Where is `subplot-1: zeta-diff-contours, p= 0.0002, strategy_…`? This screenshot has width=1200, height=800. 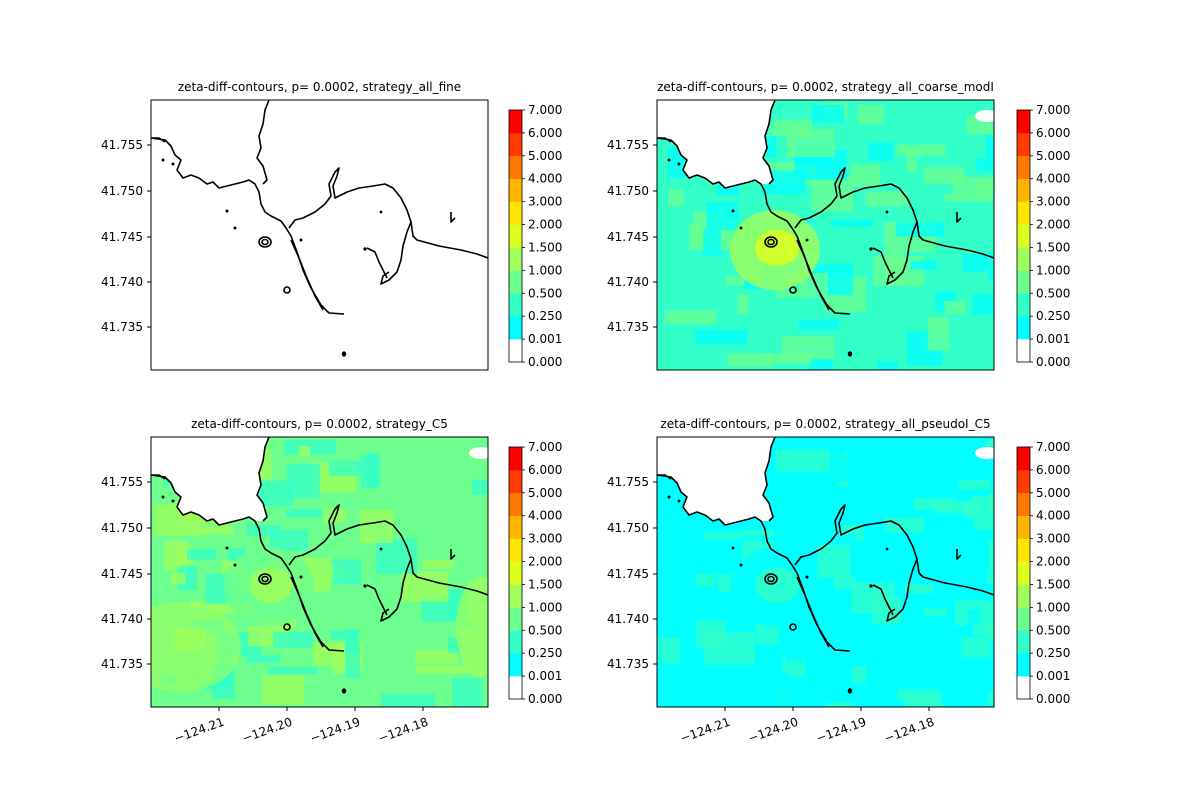
subplot-1: zeta-diff-contours, p= 0.0002, strategy_… is located at coordinates (331, 225).